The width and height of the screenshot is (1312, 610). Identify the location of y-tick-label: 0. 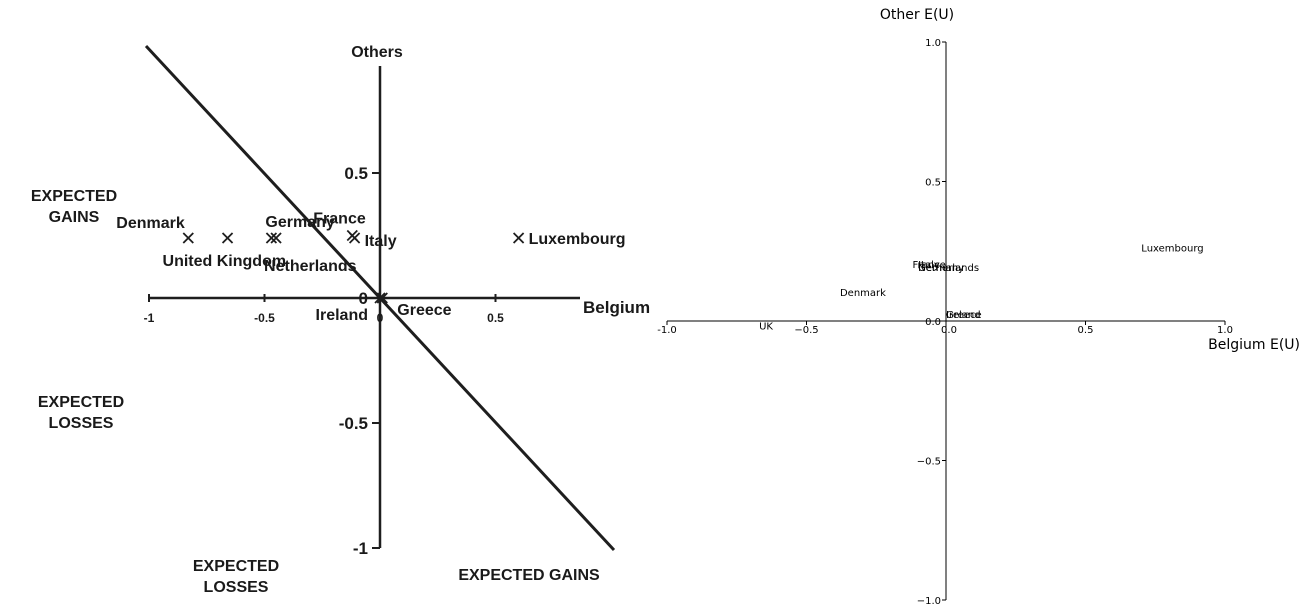
(363, 298).